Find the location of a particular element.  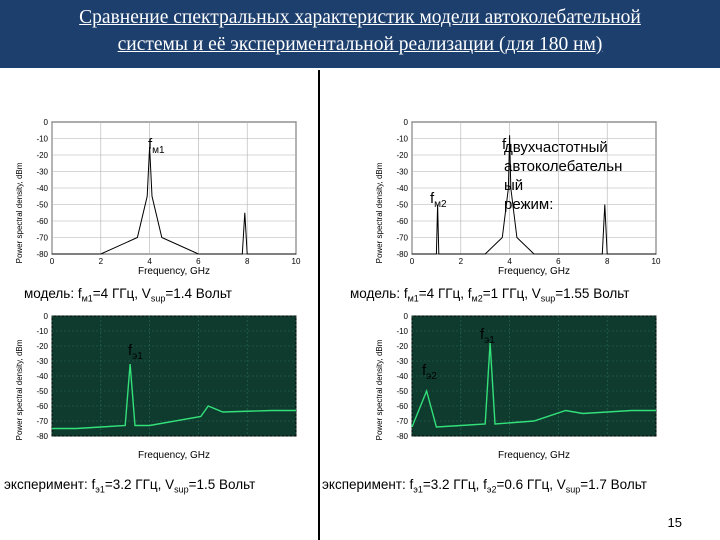

spectrum-line is located at coordinates (533, 385).